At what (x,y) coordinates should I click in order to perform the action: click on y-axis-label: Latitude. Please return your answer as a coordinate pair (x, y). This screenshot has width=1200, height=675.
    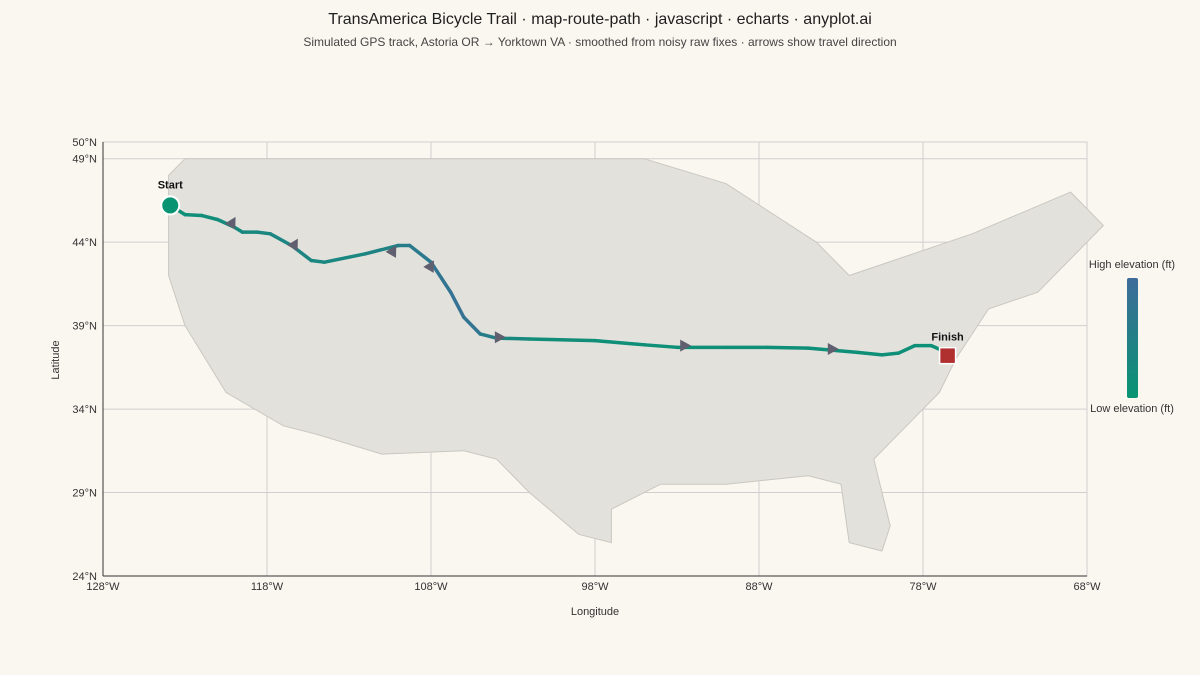
    Looking at the image, I should click on (56, 359).